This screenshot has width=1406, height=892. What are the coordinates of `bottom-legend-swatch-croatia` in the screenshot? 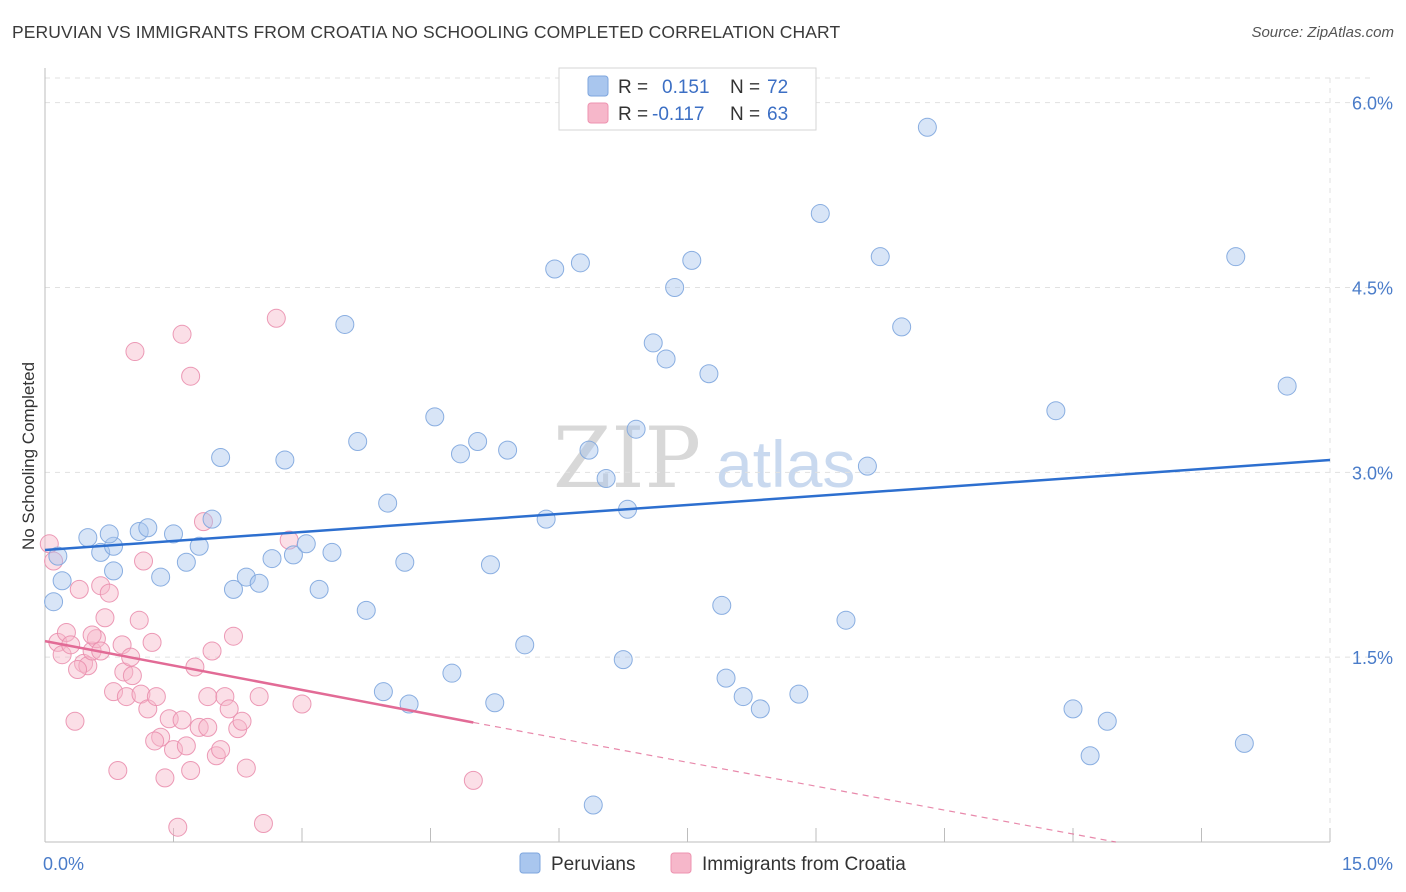 It's located at (681, 863).